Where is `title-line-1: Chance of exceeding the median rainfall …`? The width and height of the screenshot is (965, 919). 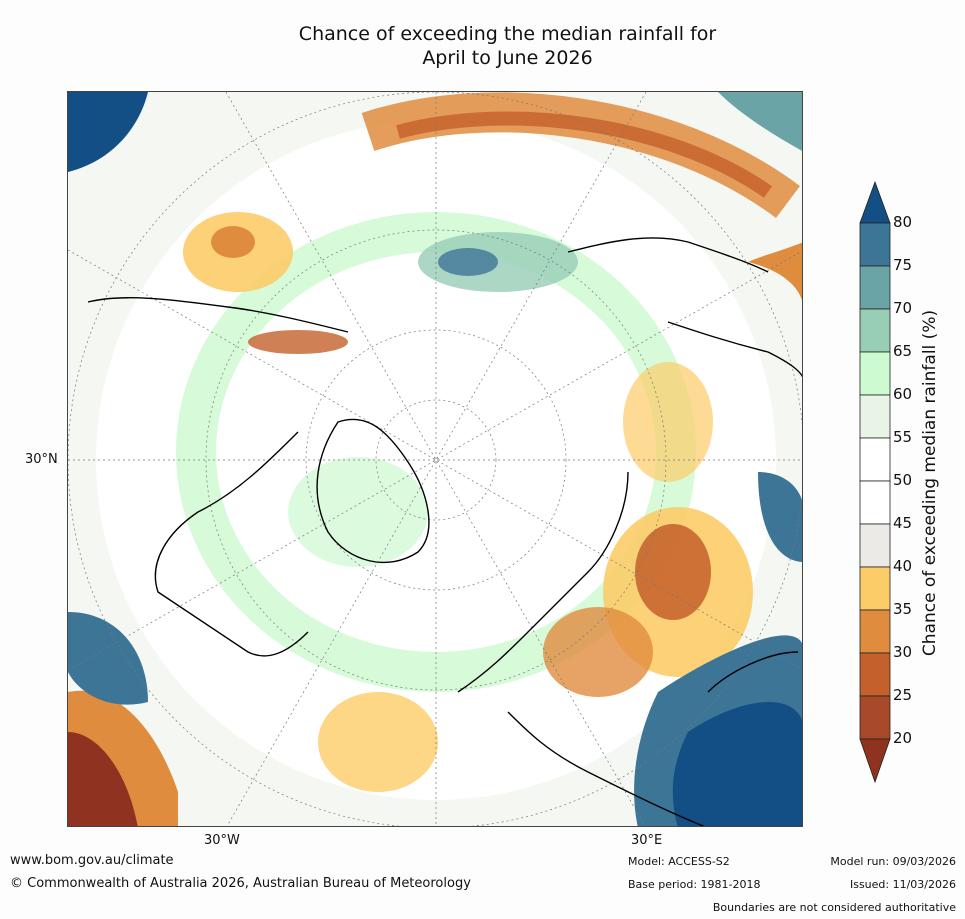
title-line-1: Chance of exceeding the median rainfall … is located at coordinates (507, 34).